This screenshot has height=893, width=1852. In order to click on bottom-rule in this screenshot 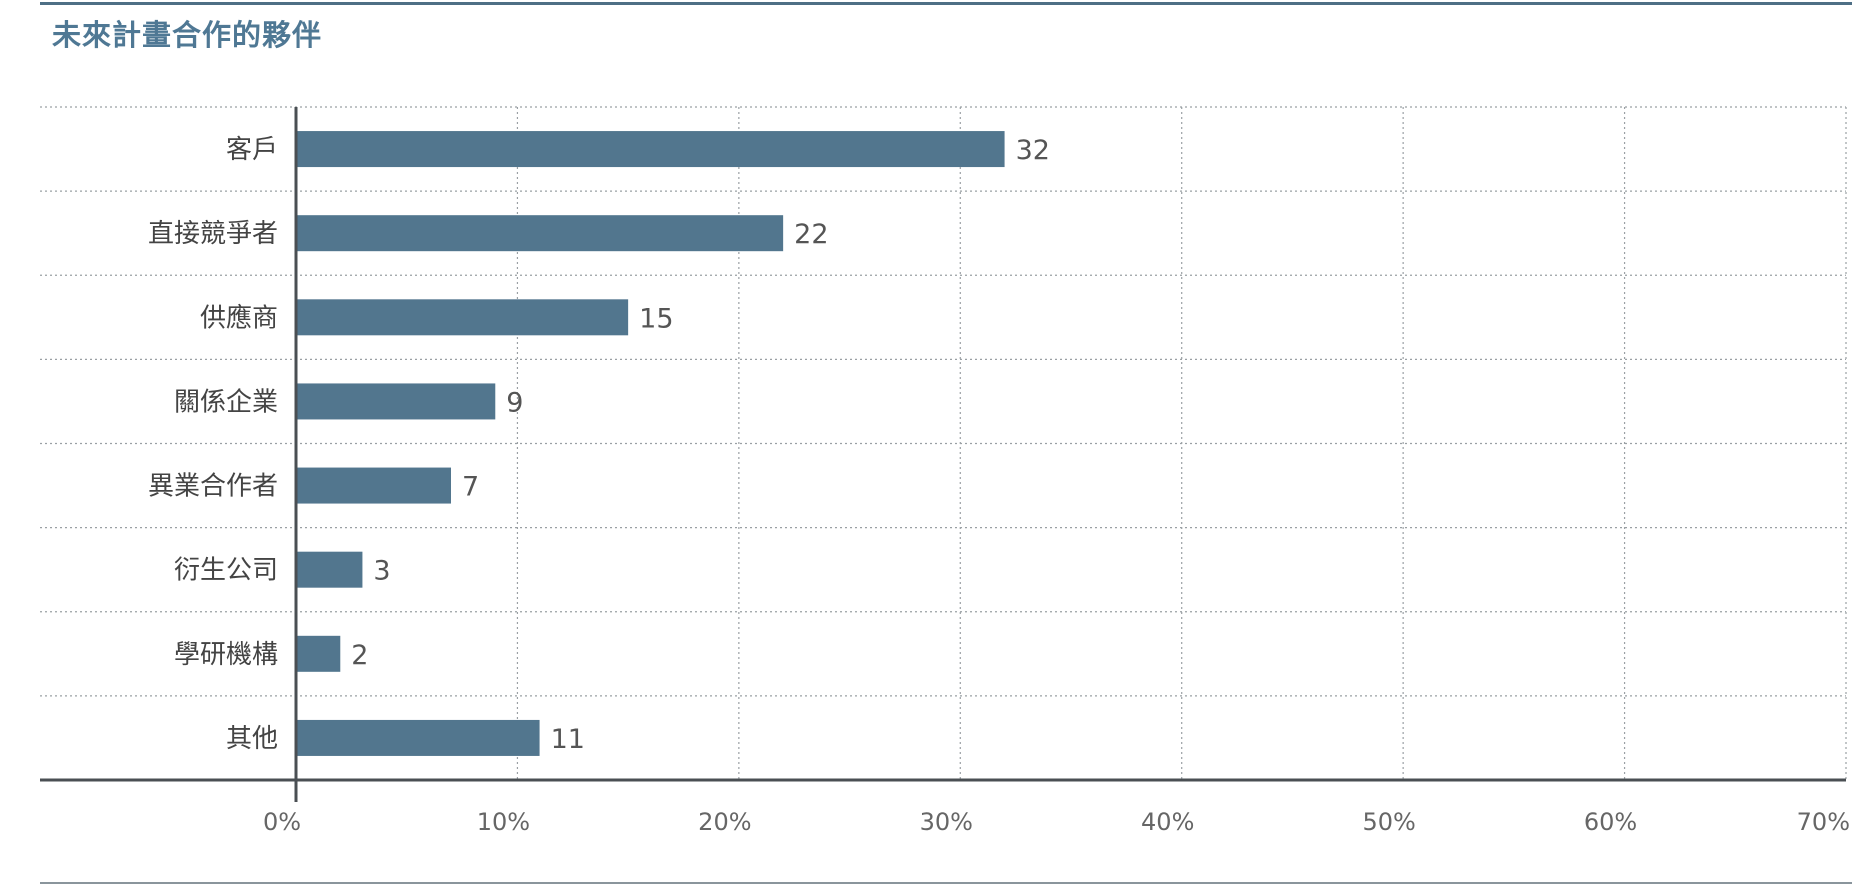, I will do `click(946, 883)`.